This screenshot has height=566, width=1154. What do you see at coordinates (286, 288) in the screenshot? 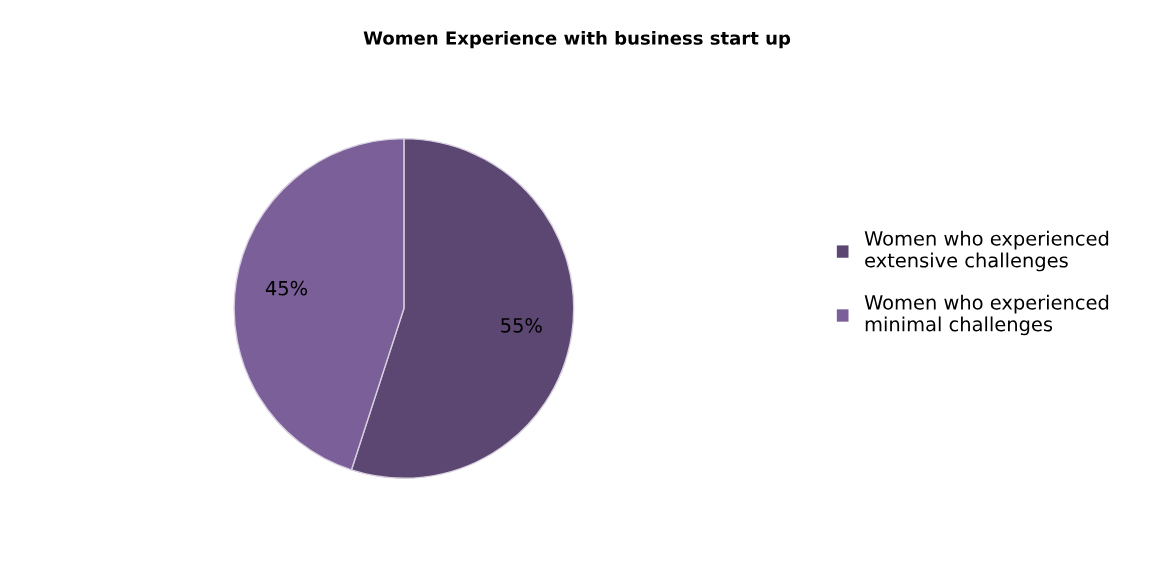
I see `data-label: 45%` at bounding box center [286, 288].